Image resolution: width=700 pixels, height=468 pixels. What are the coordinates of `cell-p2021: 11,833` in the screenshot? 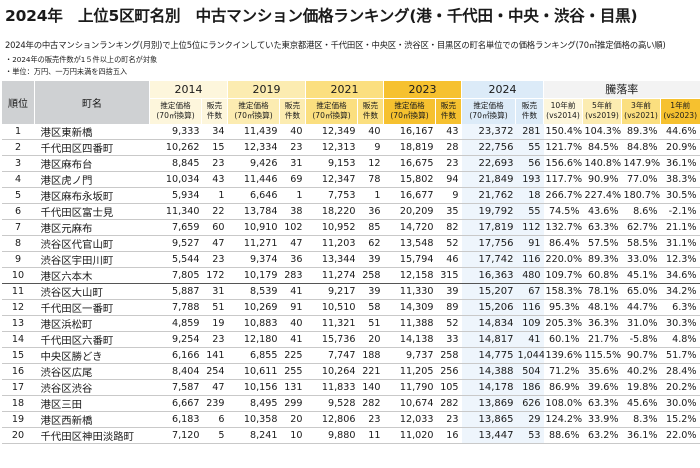 It's located at (331, 388).